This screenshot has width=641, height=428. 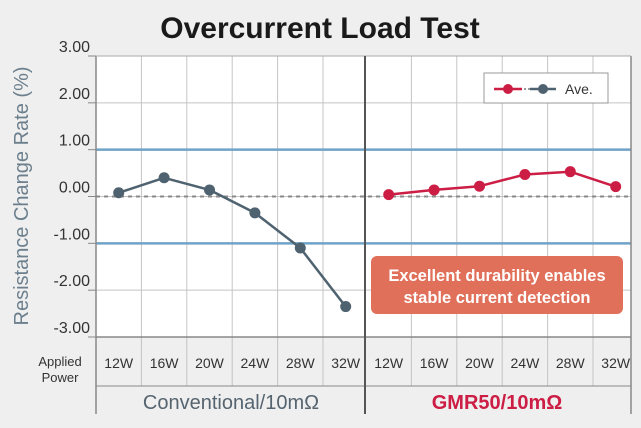 What do you see at coordinates (389, 195) in the screenshot?
I see `data-point-gmr50-12W` at bounding box center [389, 195].